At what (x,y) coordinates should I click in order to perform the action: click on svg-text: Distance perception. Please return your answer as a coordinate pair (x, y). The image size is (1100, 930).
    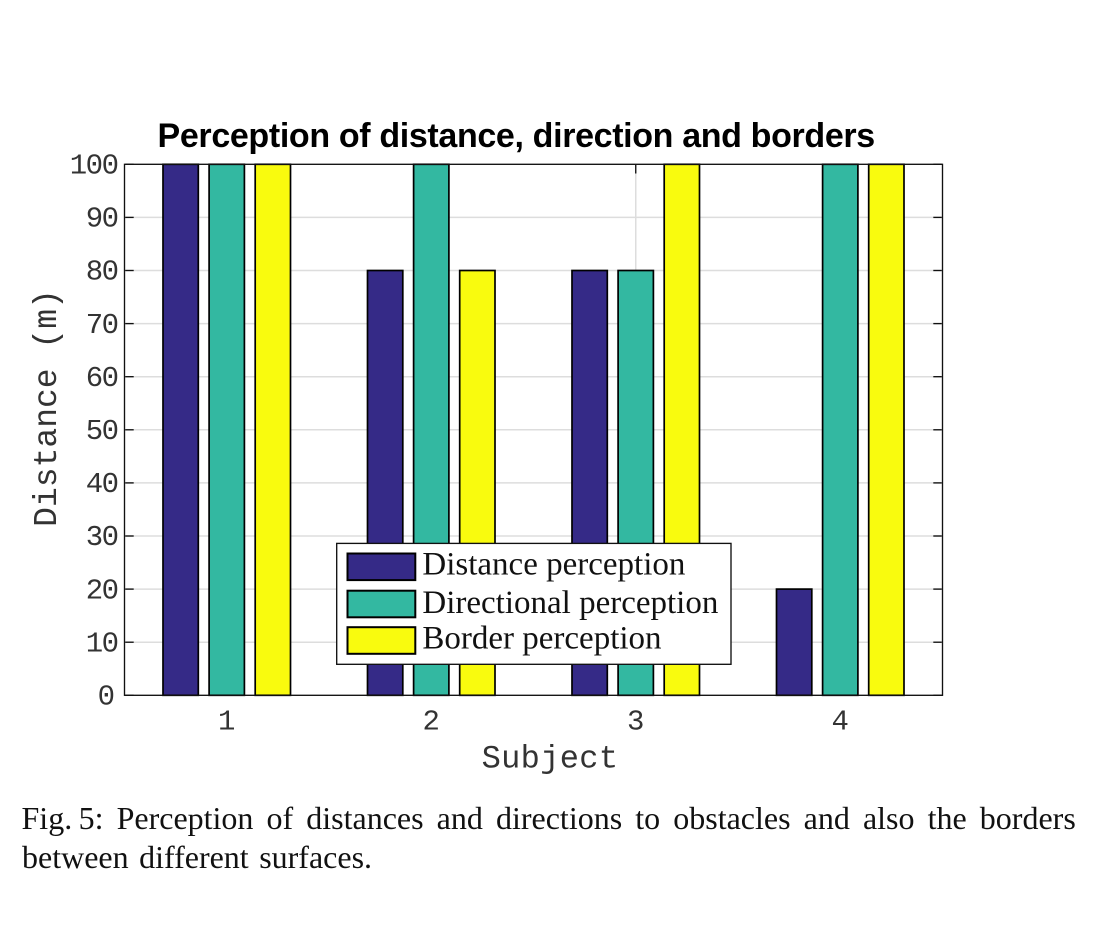
    Looking at the image, I should click on (553, 565).